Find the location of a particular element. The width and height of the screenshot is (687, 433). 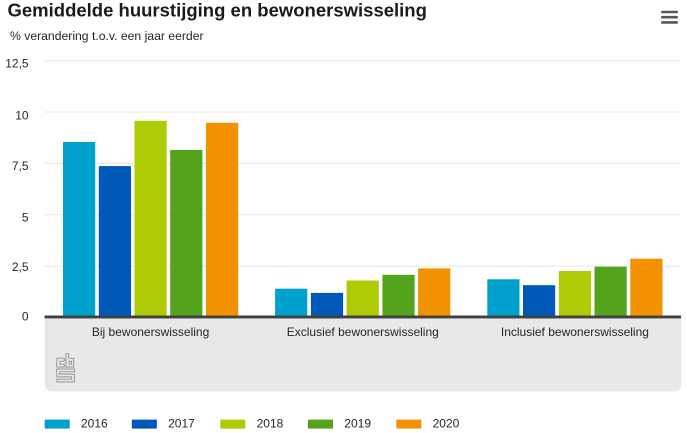

svg-text: 2019 is located at coordinates (357, 424).